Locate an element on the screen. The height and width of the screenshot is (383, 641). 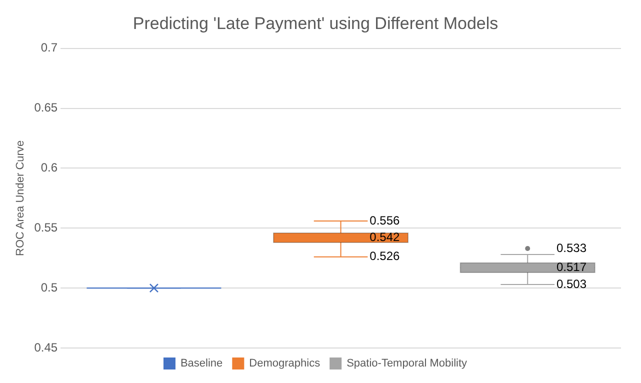
legend-label: Spatio-Temporal Mobility is located at coordinates (407, 364).